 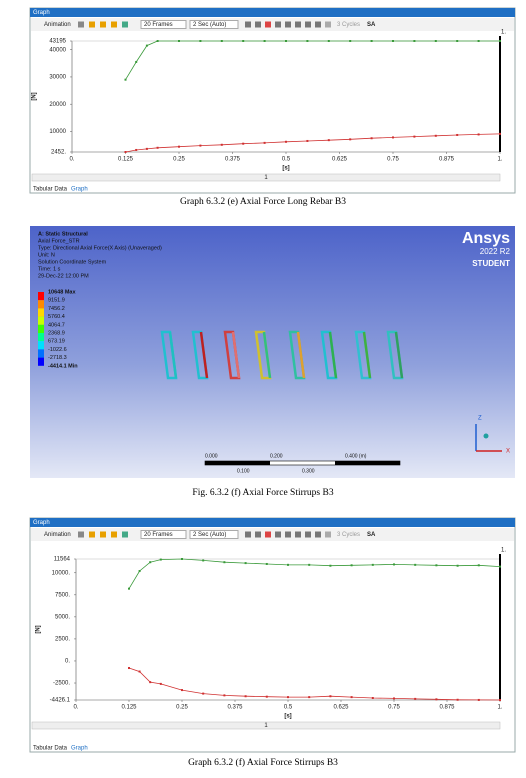 I want to click on y-tick-label: 2500., so click(x=62, y=640).